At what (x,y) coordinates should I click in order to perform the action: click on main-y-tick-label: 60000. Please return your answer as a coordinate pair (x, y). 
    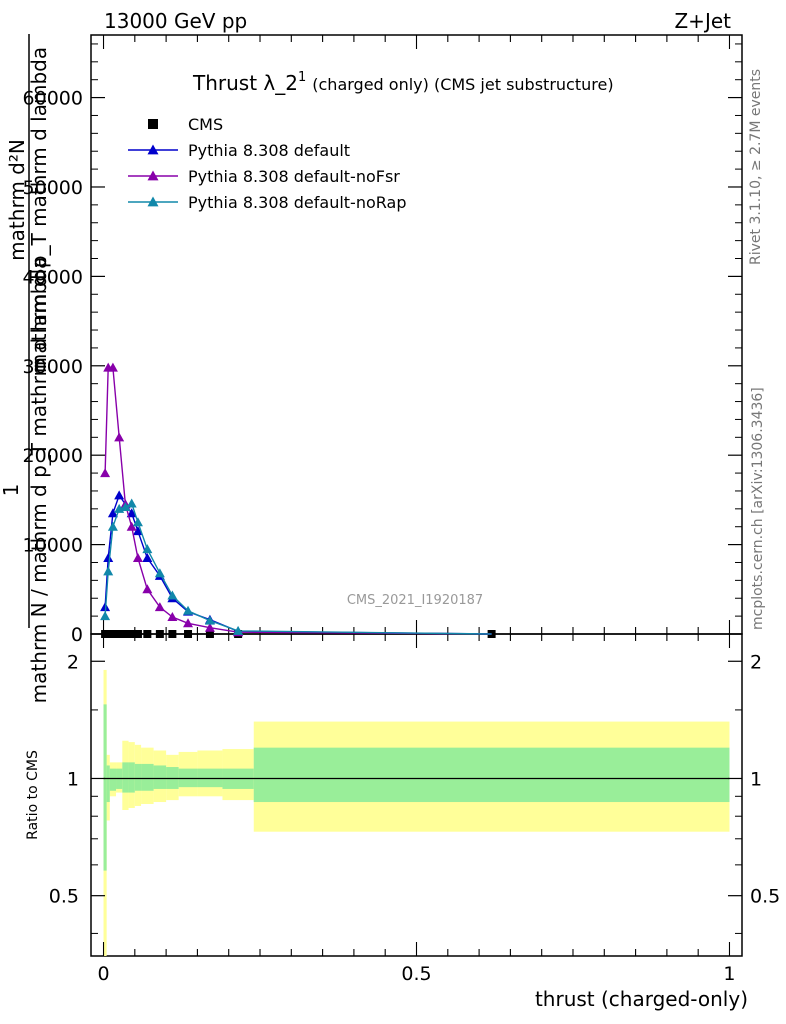
    Looking at the image, I should click on (53, 99).